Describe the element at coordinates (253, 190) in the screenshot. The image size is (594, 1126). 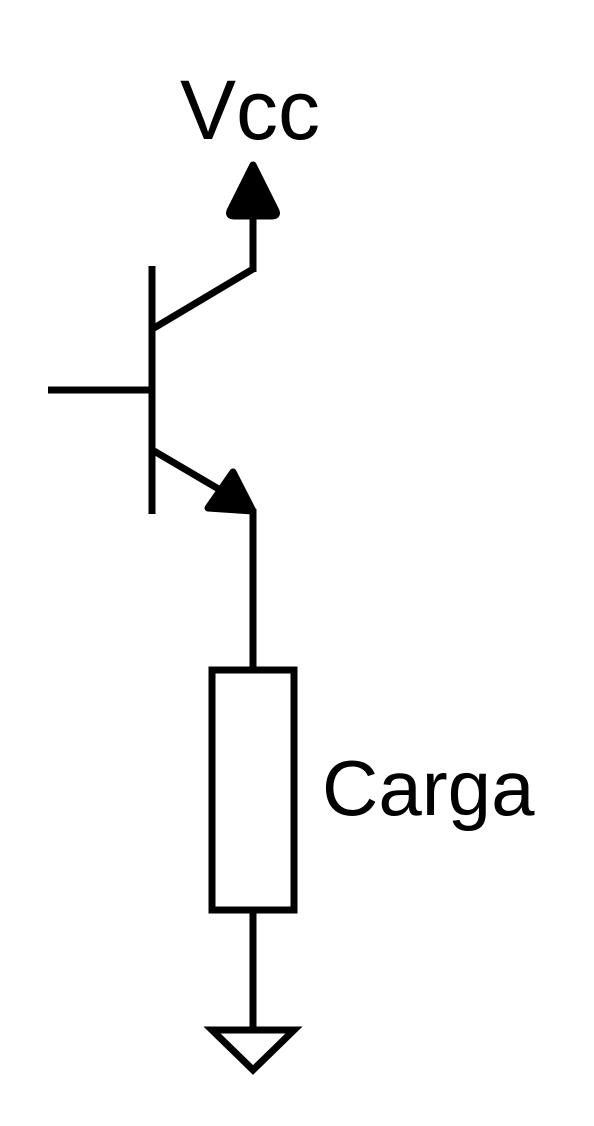
I see `vcc-supply-arrow-icon` at that location.